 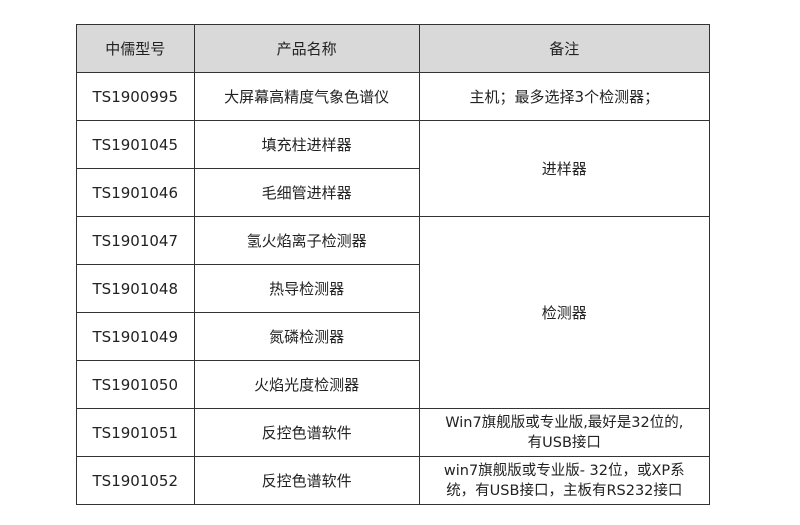 What do you see at coordinates (135, 336) in the screenshot?
I see `model-cell: TS1901049` at bounding box center [135, 336].